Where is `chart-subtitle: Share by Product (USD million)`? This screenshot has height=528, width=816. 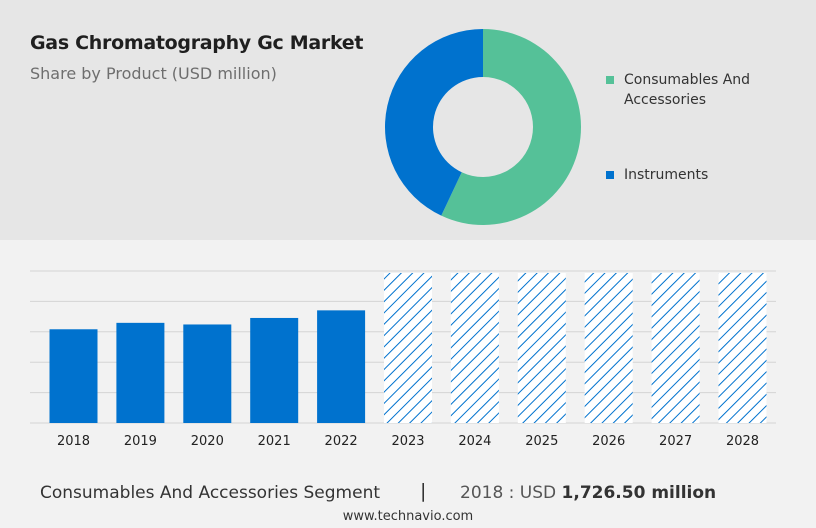
chart-subtitle: Share by Product (USD million) is located at coordinates (153, 73).